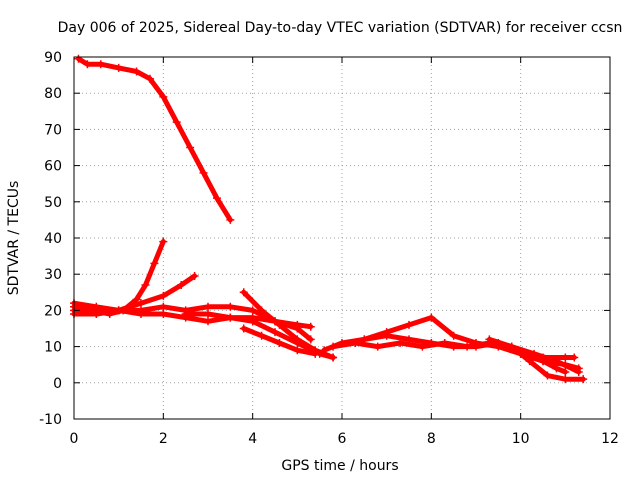  What do you see at coordinates (53, 239) in the screenshot?
I see `y-tick-label: 40` at bounding box center [53, 239].